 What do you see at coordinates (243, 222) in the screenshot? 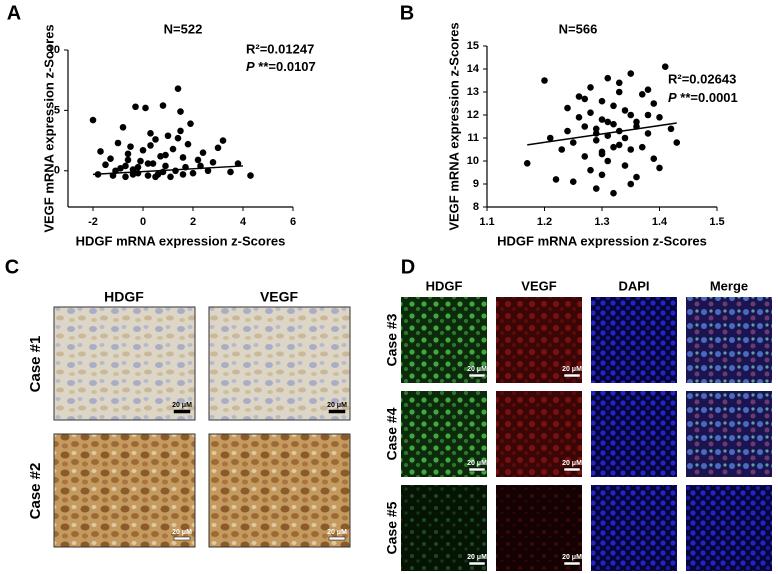
I see `x-tick-label: 4` at bounding box center [243, 222].